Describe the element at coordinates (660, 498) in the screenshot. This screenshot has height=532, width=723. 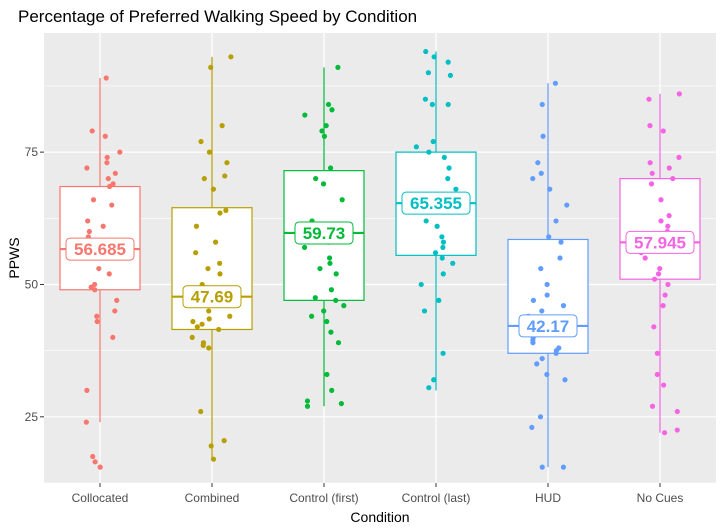
I see `x-tick-label: No Cues` at that location.